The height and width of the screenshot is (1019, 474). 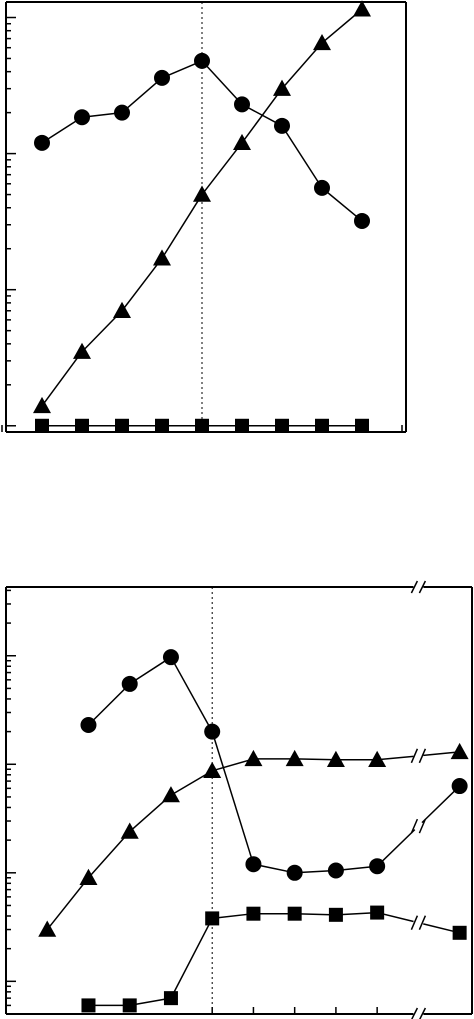 What do you see at coordinates (294, 1010) in the screenshot?
I see `x-ticks` at bounding box center [294, 1010].